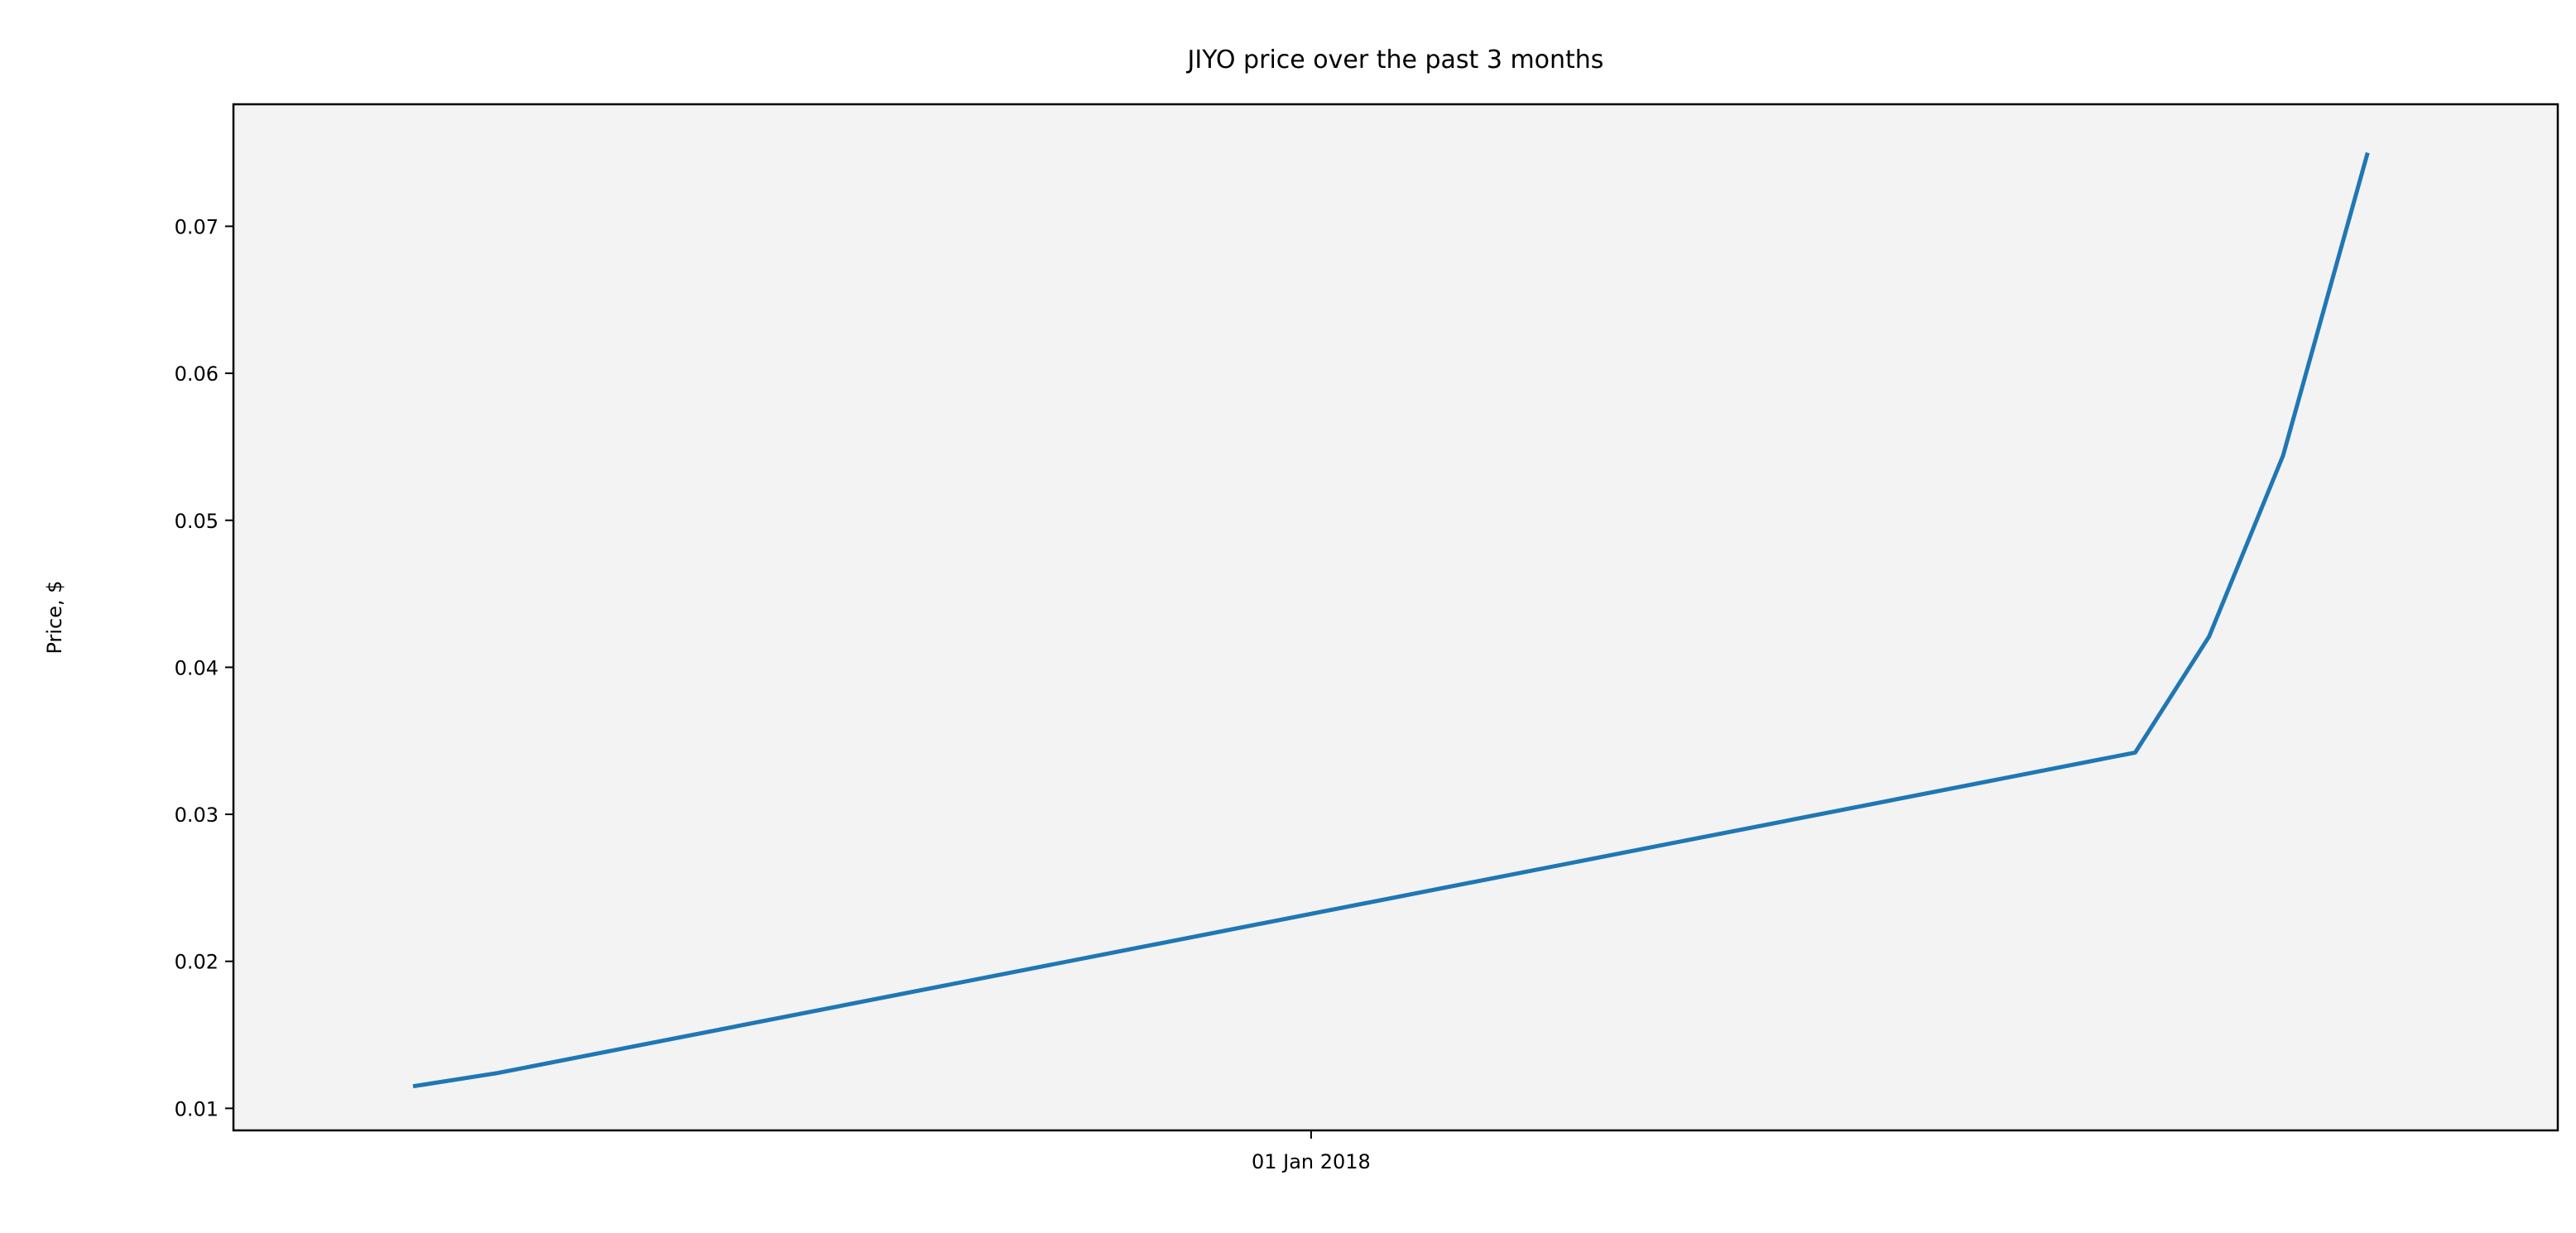  I want to click on chart-title: JIYO price over the past 3 months, so click(1395, 60).